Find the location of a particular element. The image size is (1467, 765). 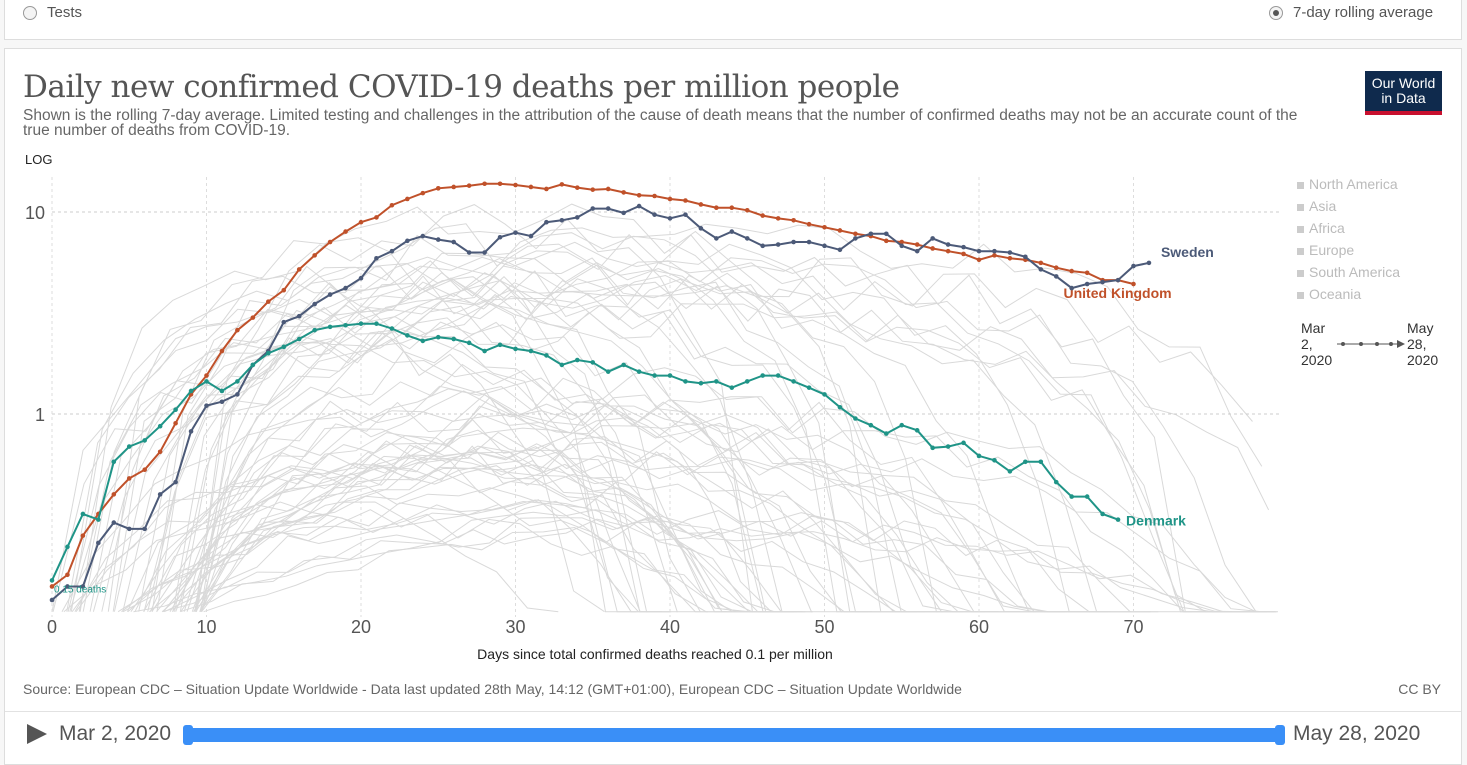

scale-toggle: LOG is located at coordinates (39, 159).